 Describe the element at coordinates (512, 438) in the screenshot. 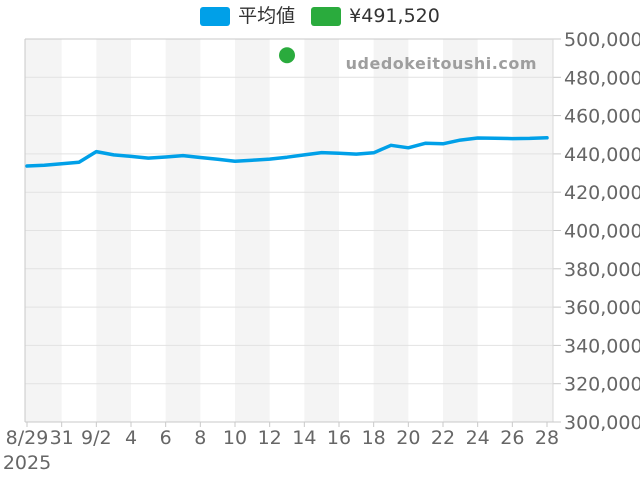

I see `x-axis-label: 26` at that location.